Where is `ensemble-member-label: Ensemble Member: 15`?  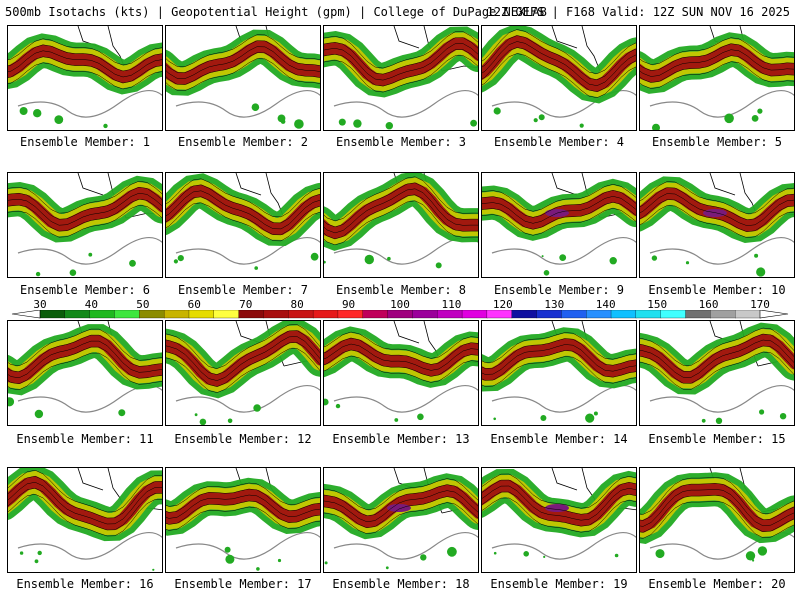
ensemble-member-label: Ensemble Member: 15 is located at coordinates (717, 439).